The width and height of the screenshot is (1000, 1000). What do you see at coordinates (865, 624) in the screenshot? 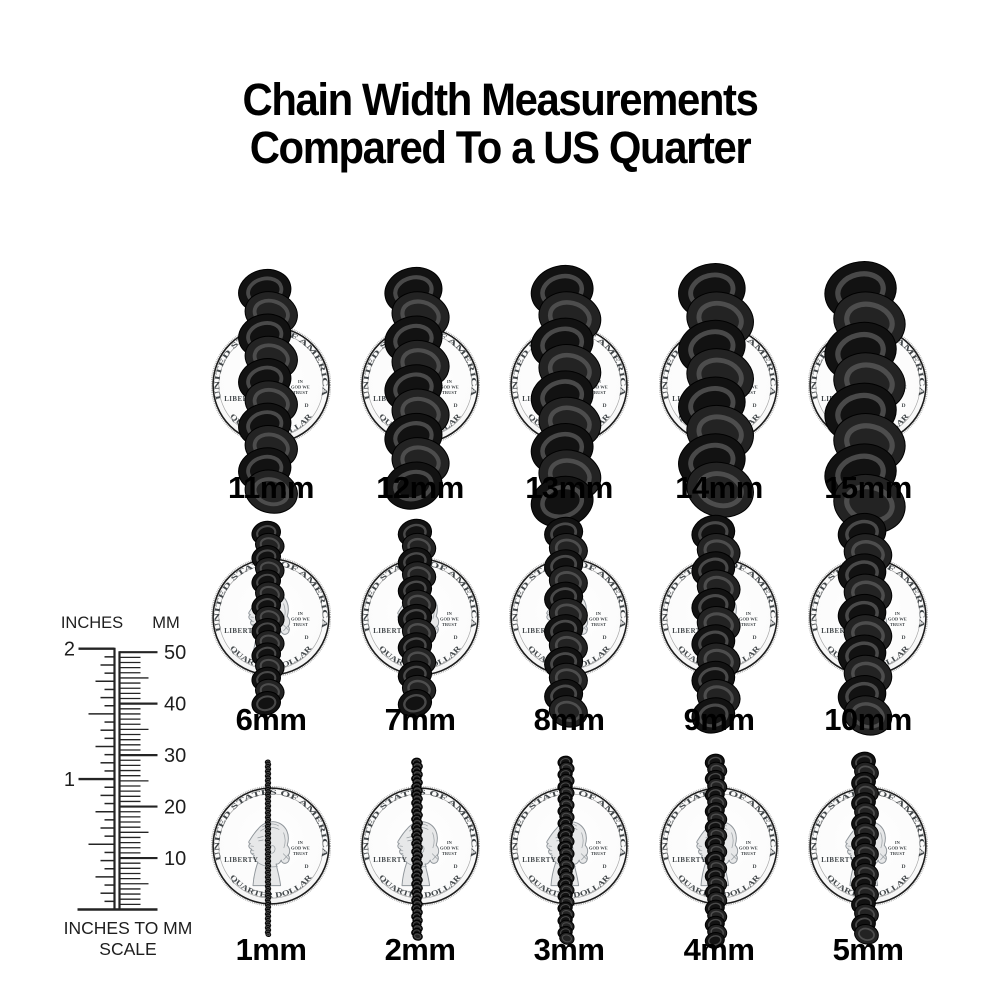
I see `chain-10mm` at bounding box center [865, 624].